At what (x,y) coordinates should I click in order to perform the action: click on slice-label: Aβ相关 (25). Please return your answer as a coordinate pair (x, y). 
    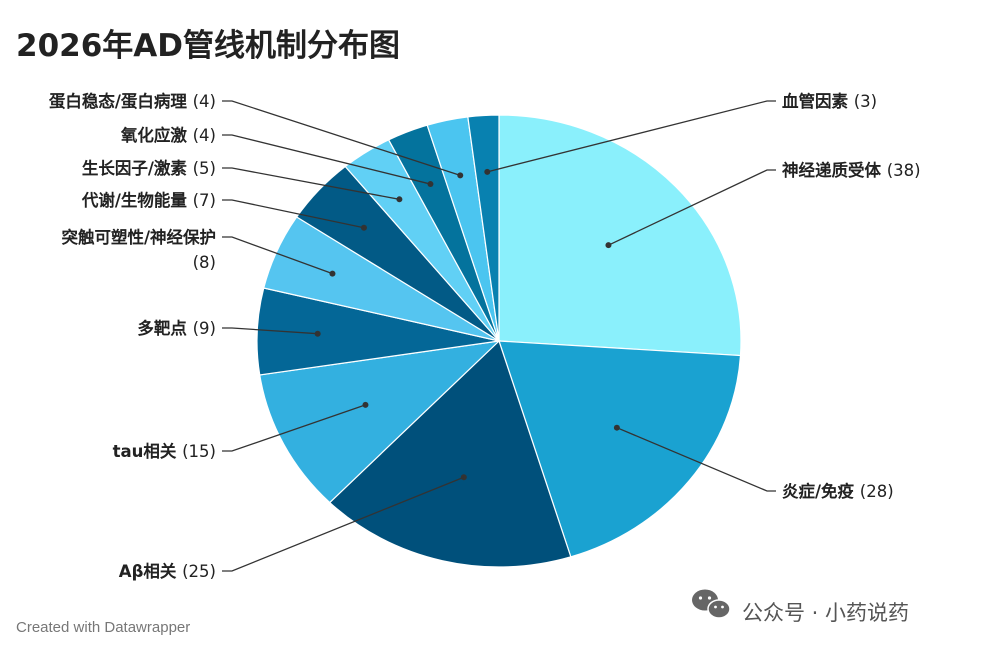
    Looking at the image, I should click on (167, 571).